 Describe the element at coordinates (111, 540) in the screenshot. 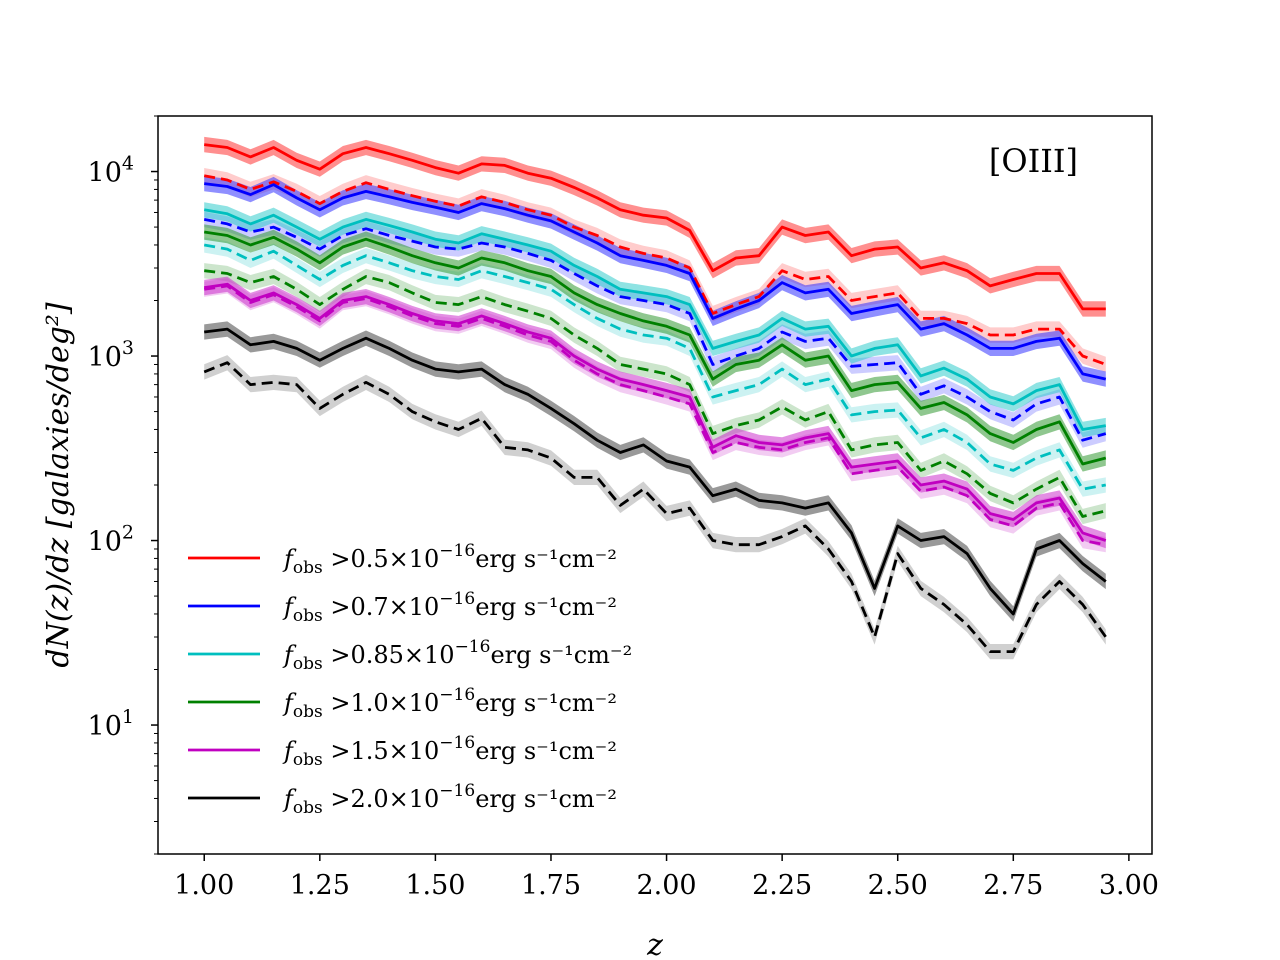

I see `y-tick-label: 10²` at that location.